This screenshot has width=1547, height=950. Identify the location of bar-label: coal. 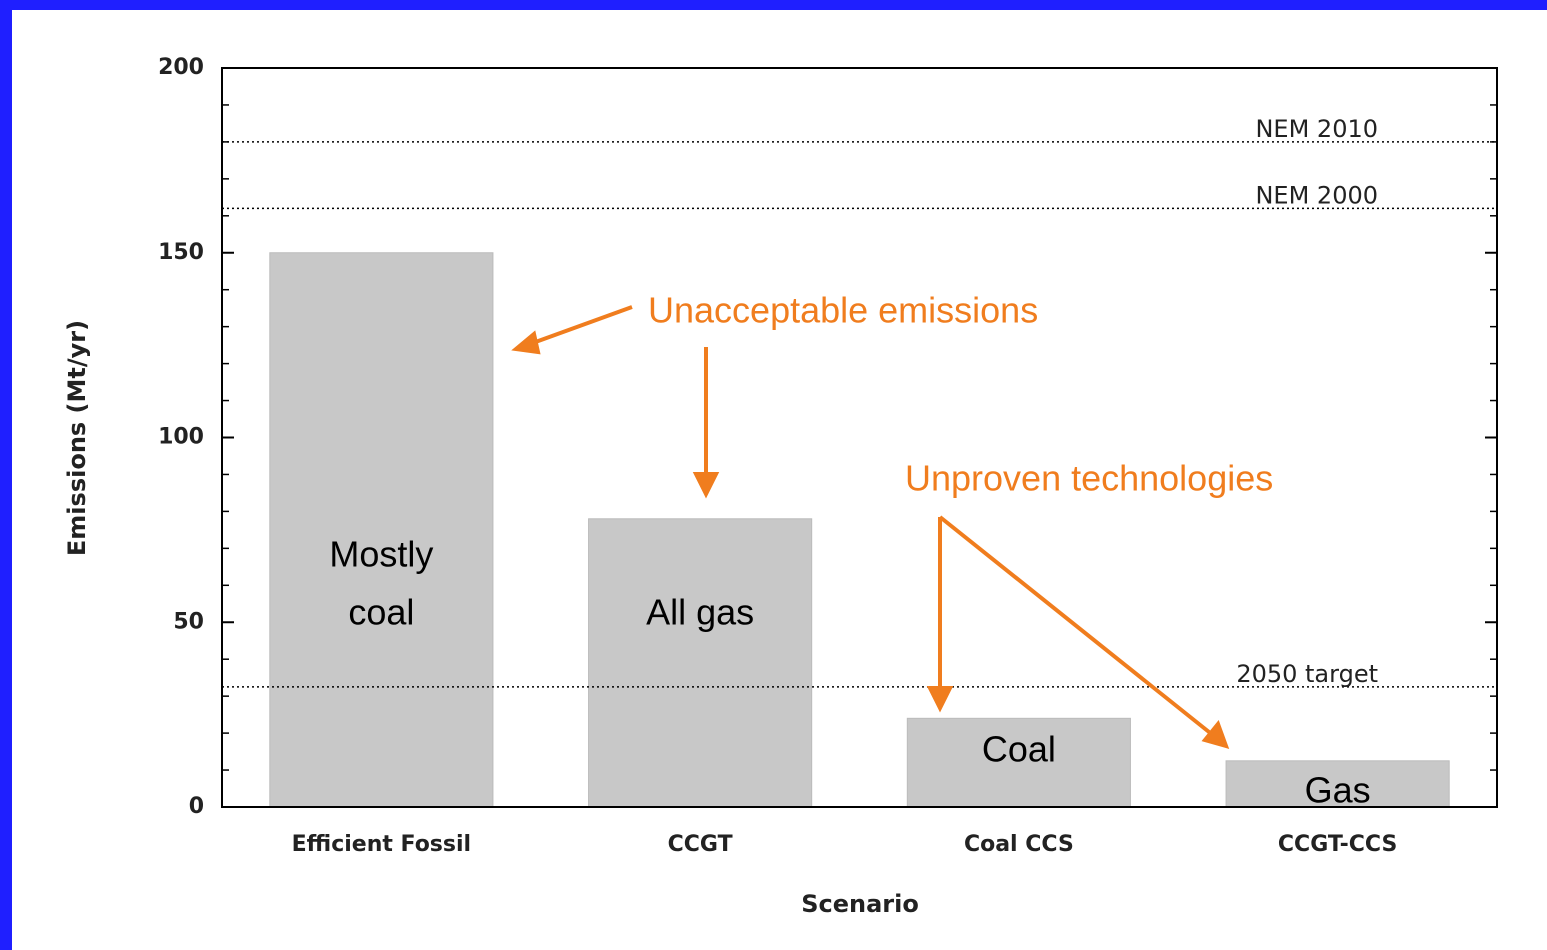
(381, 612).